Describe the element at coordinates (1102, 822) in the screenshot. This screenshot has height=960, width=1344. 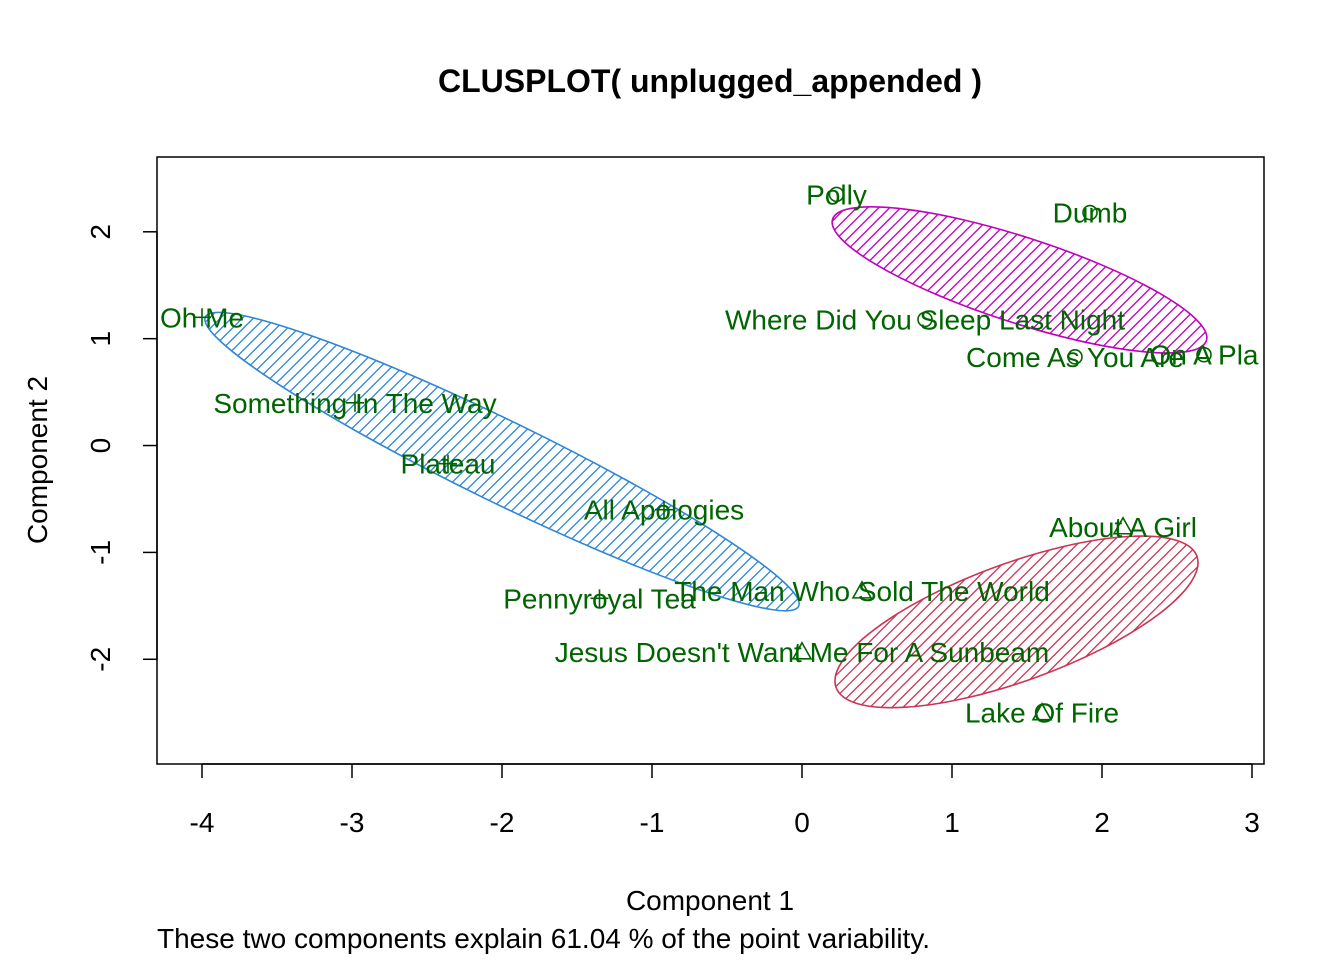
I see `x-tick-label: 2` at that location.